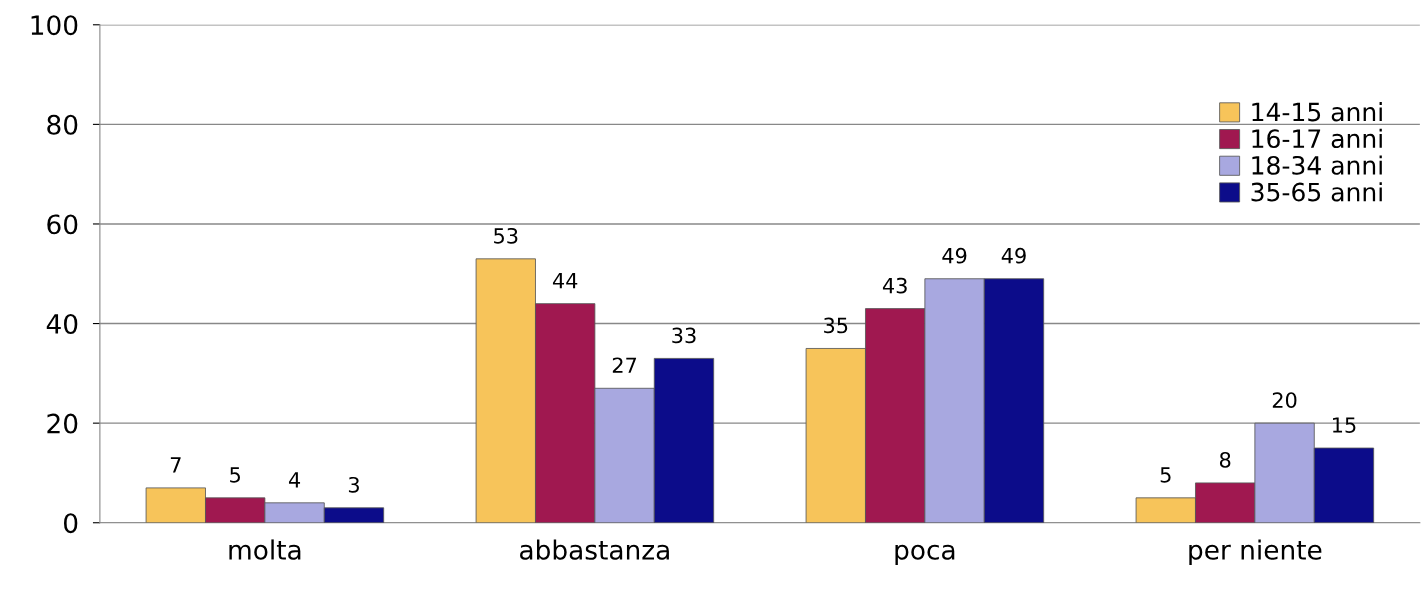  Describe the element at coordinates (894, 285) in the screenshot. I see `data-label: 43` at that location.